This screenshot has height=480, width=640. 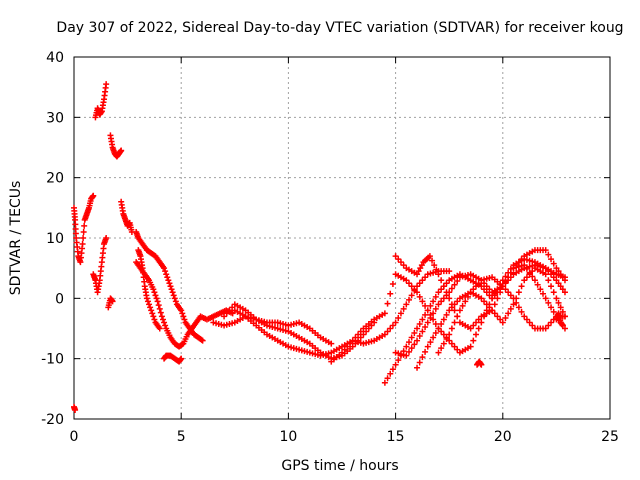 What do you see at coordinates (299, 331) in the screenshot?
I see `series-arc-i` at bounding box center [299, 331].